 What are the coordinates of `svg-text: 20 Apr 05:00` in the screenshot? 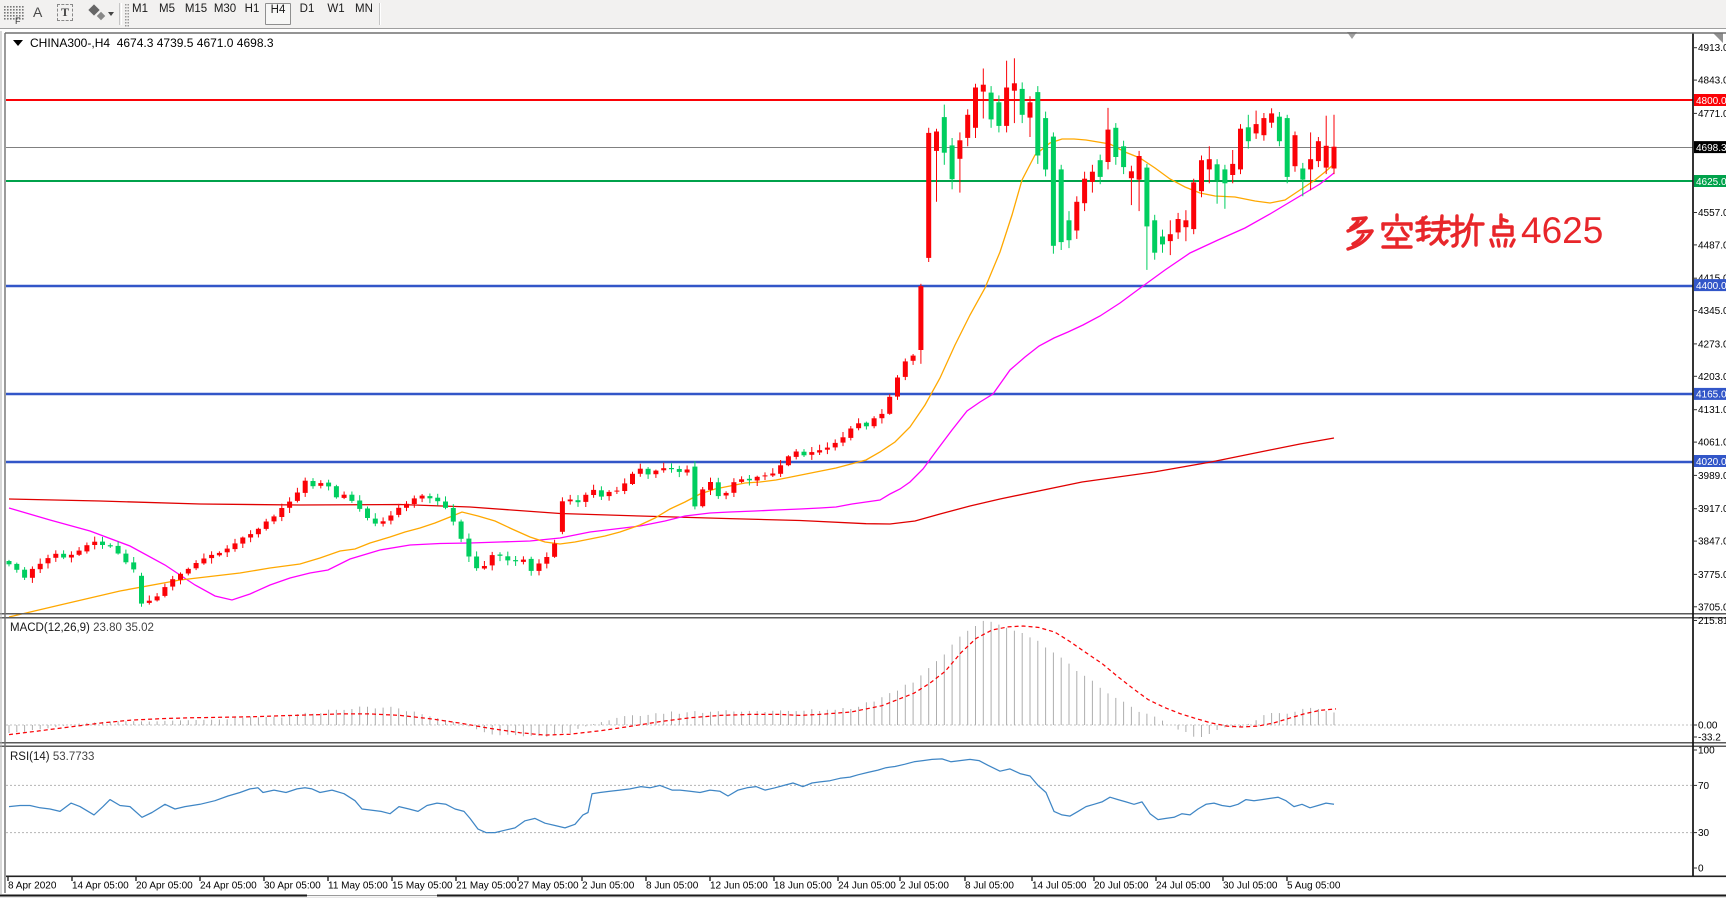 It's located at (164, 886).